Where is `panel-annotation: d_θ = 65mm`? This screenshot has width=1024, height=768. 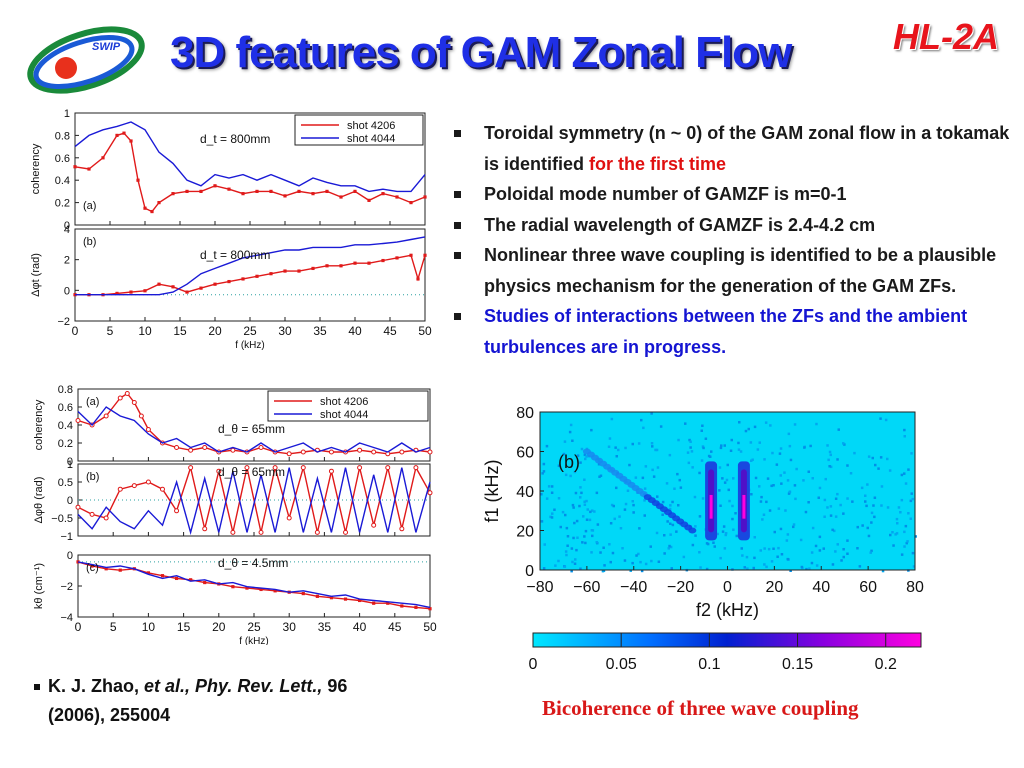 panel-annotation: d_θ = 65mm is located at coordinates (251, 429).